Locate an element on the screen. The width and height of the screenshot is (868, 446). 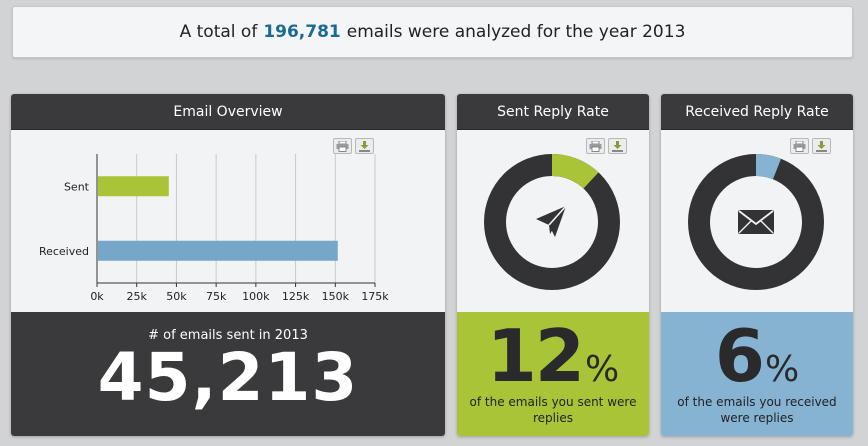
paper-plane-icon is located at coordinates (551, 221).